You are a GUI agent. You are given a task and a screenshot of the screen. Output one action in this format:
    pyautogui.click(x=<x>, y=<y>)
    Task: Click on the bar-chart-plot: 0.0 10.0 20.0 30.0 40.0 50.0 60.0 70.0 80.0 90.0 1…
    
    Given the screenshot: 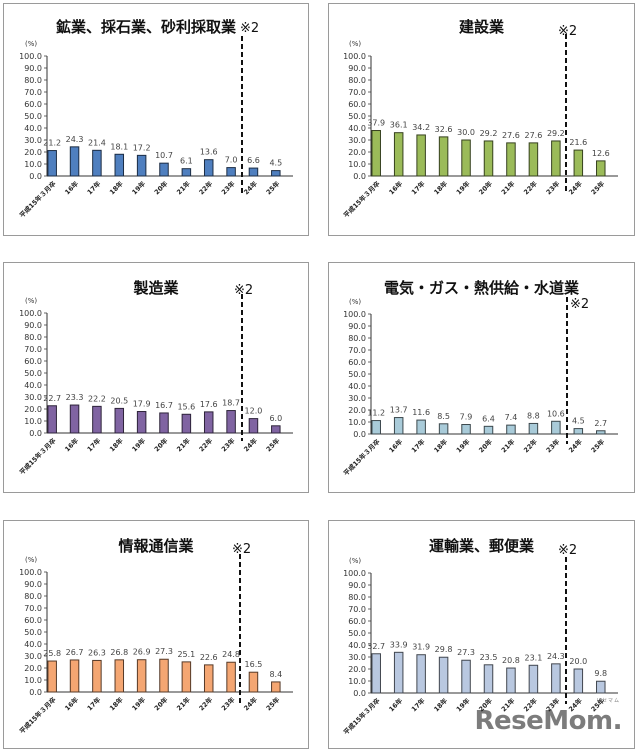 What is the action you would take?
    pyautogui.click(x=155, y=385)
    